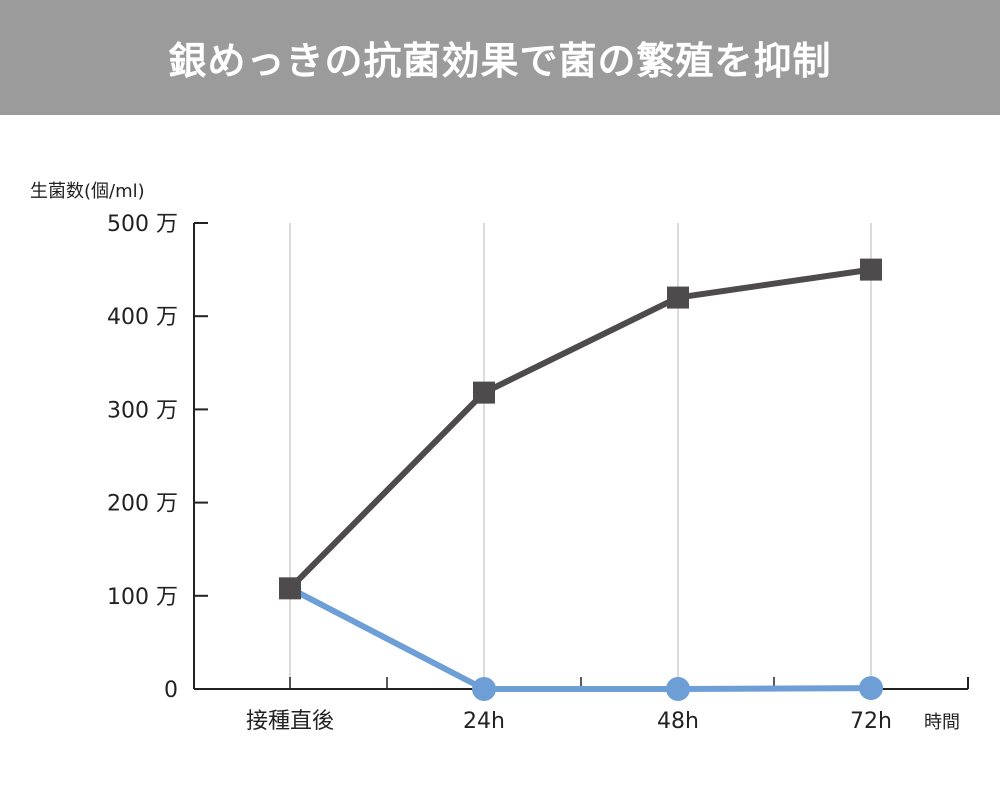 The height and width of the screenshot is (800, 1000). What do you see at coordinates (142, 597) in the screenshot?
I see `y-tick-label: 100 万` at bounding box center [142, 597].